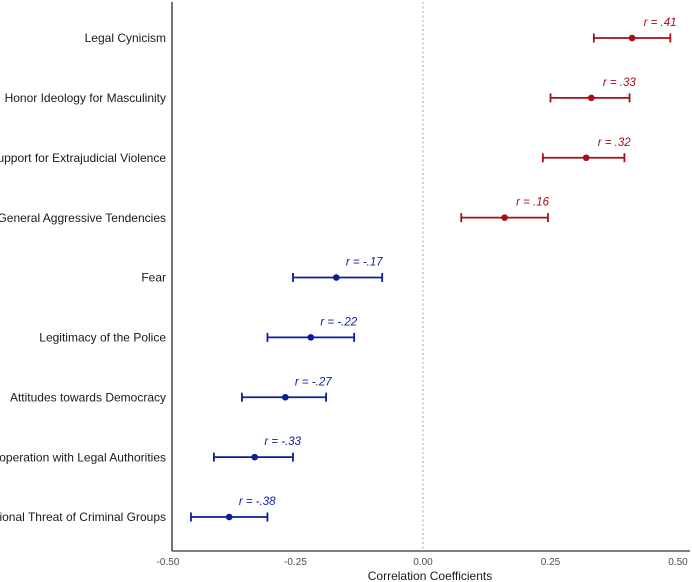  I want to click on r-annotation-label: r = -.17, so click(364, 263).